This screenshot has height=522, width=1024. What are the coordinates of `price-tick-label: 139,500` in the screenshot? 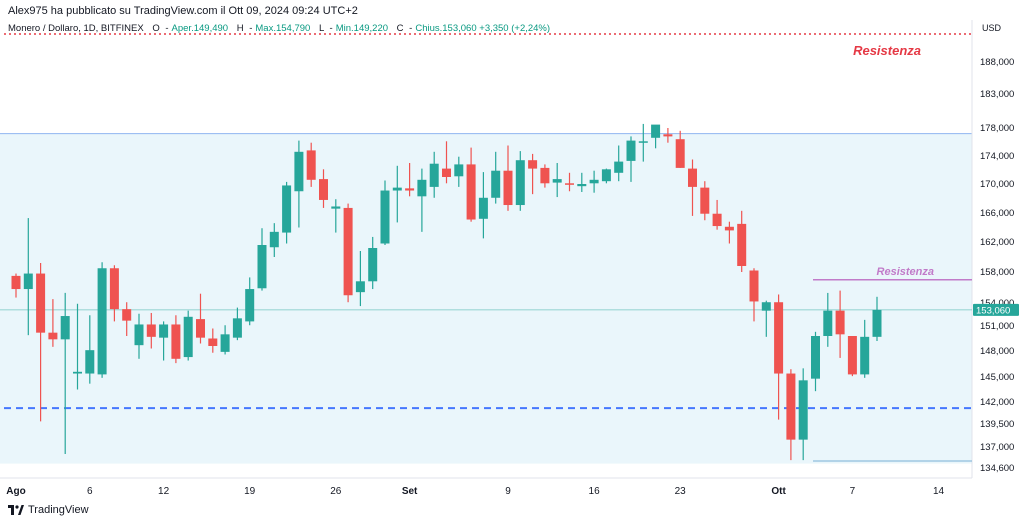 It's located at (997, 424).